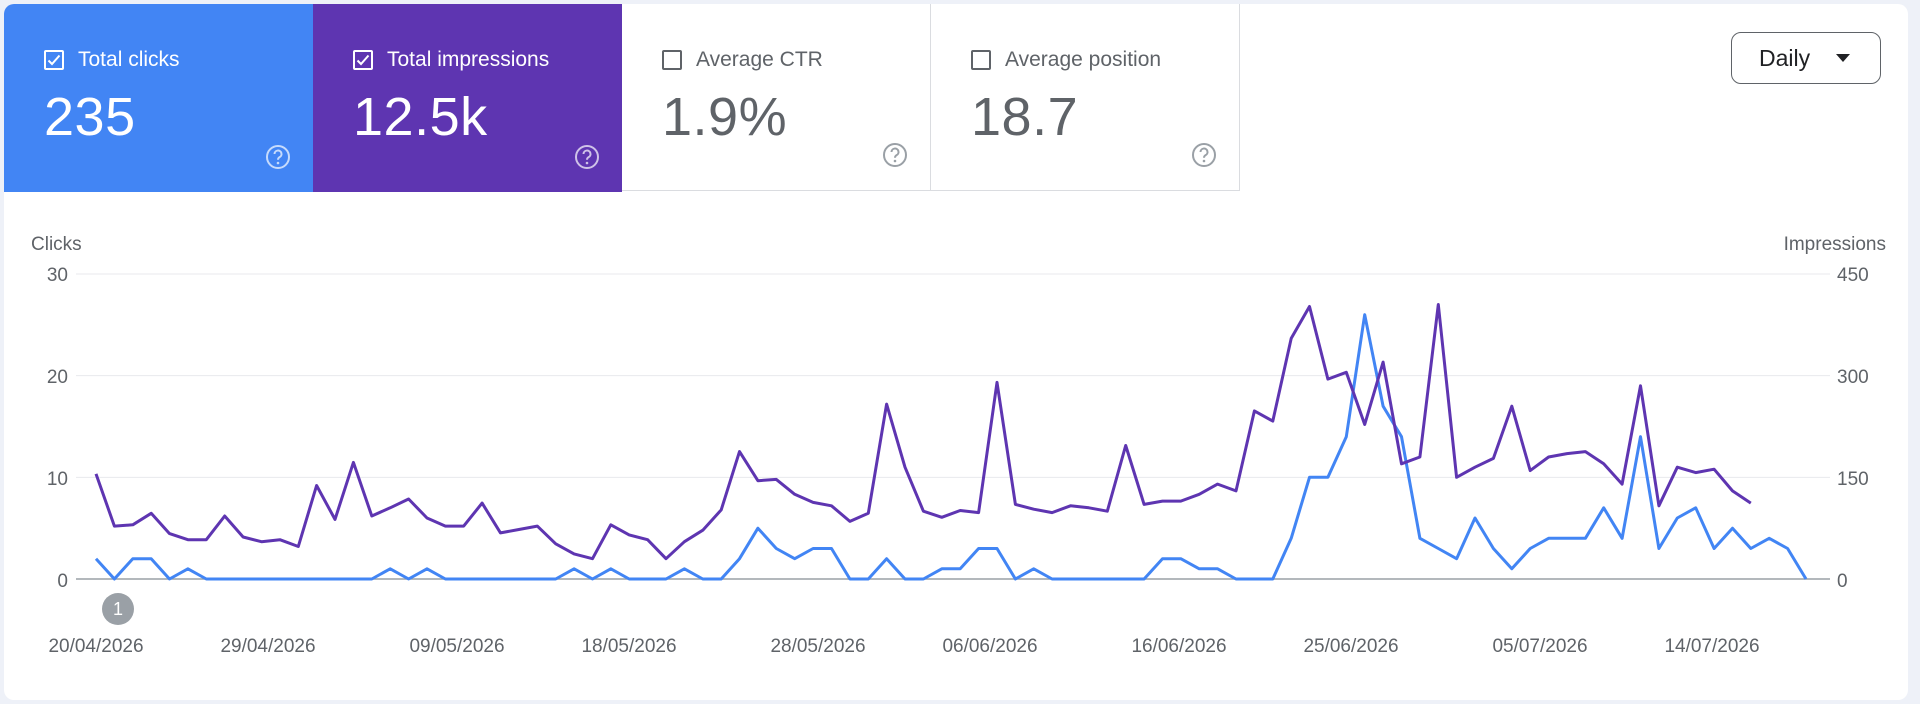 Image resolution: width=1920 pixels, height=704 pixels. Describe the element at coordinates (57, 377) in the screenshot. I see `left-tick: 20` at that location.